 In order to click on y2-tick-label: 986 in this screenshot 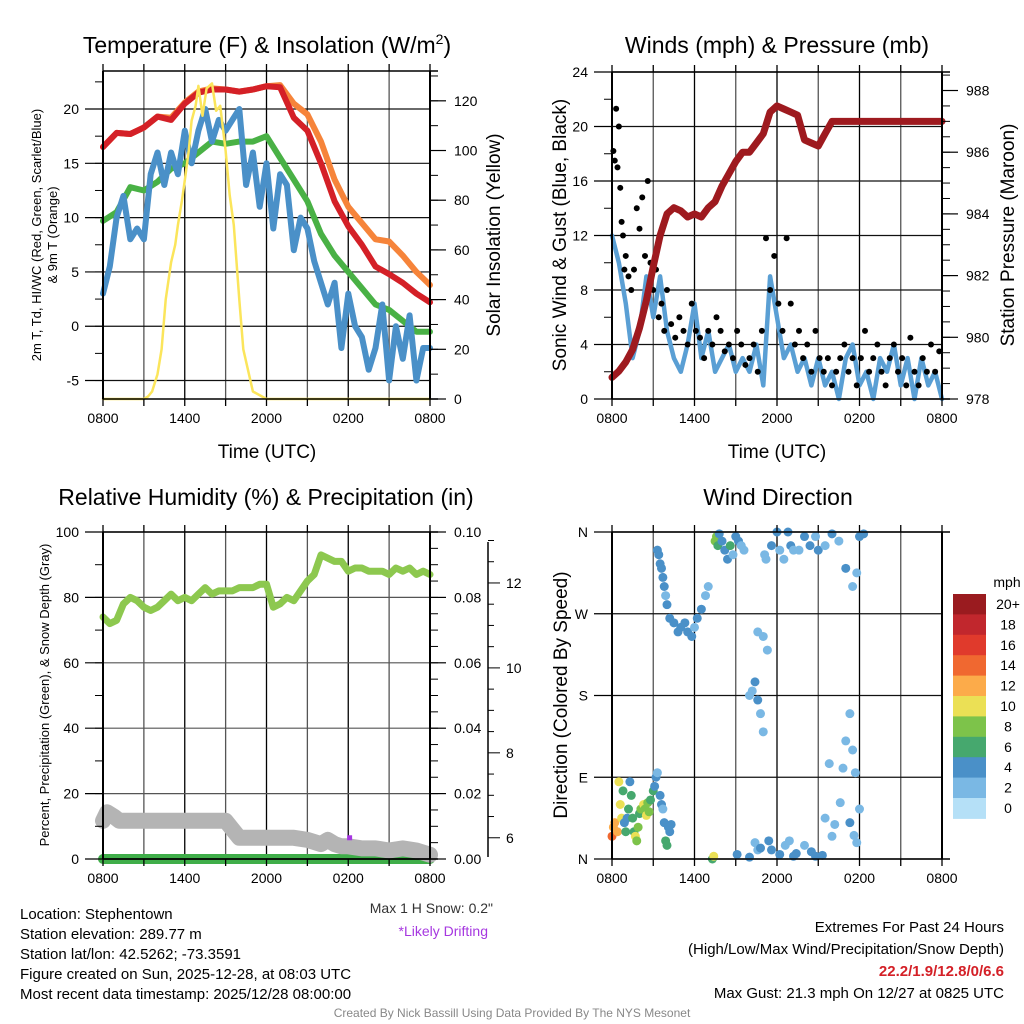, I will do `click(978, 152)`.